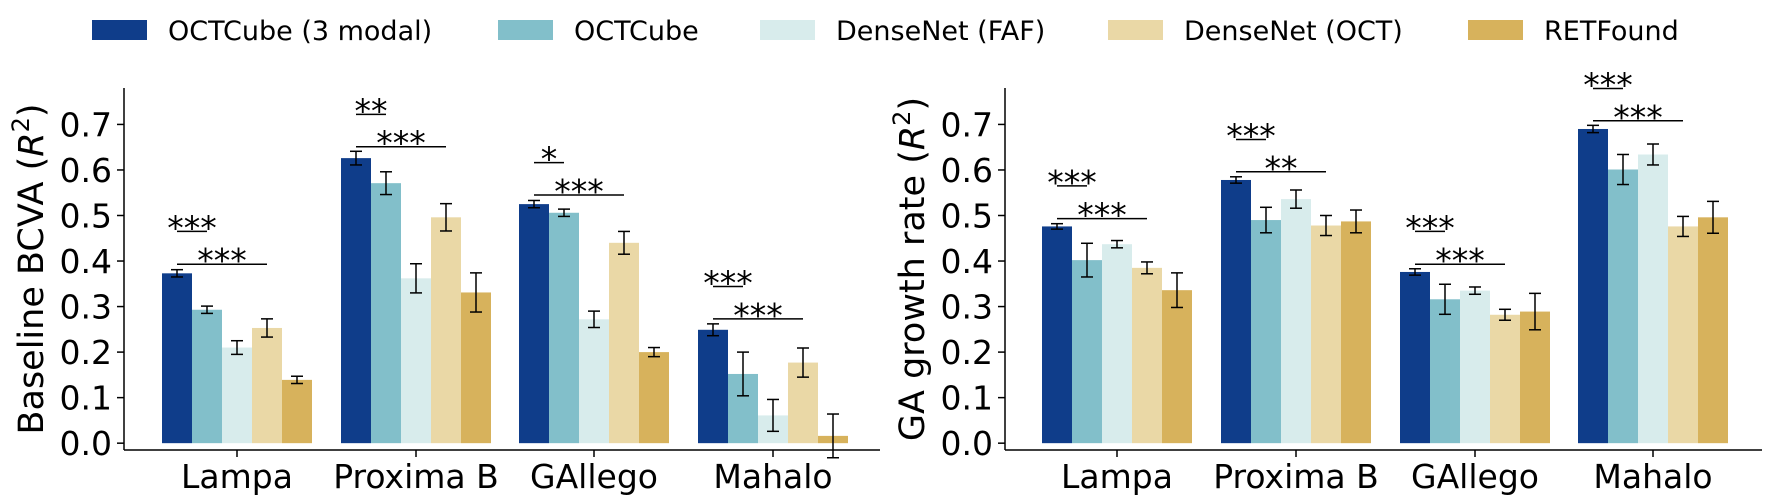 The height and width of the screenshot is (496, 1771). I want to click on legend-label: OCTCube (3 modal), so click(300, 31).